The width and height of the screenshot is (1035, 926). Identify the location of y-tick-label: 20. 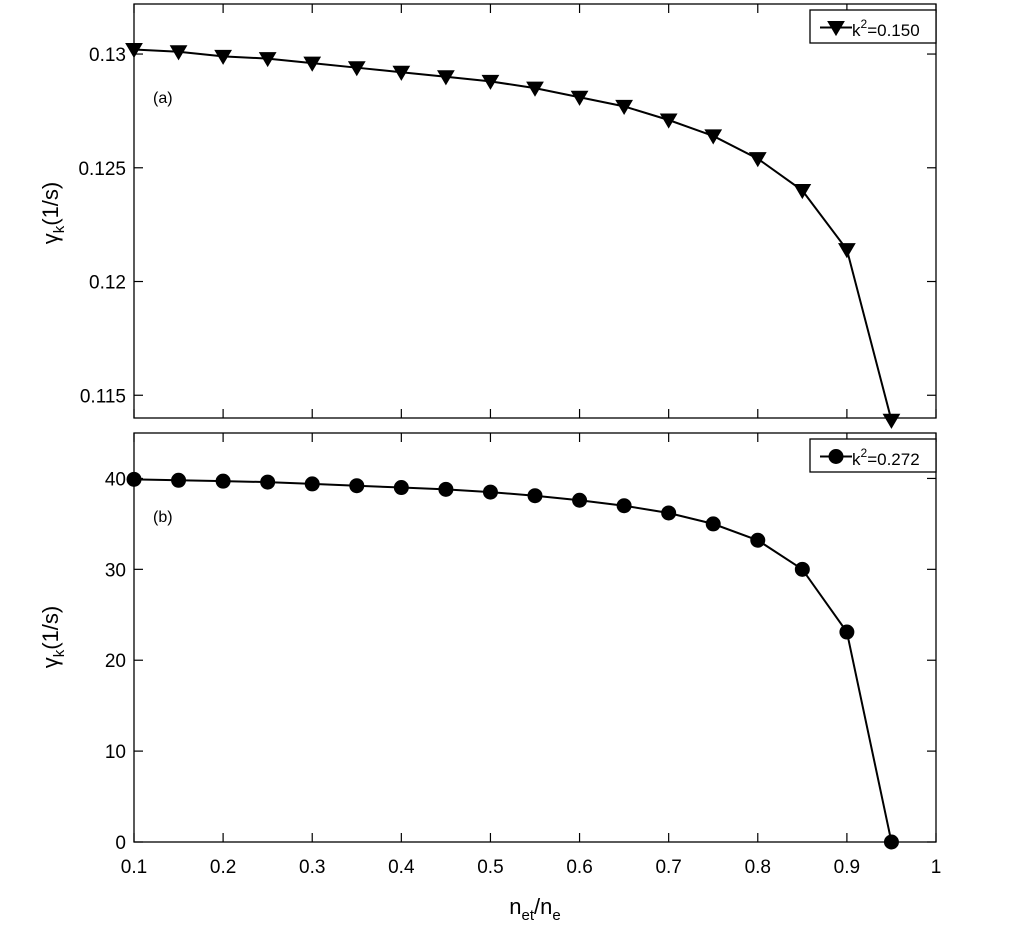
(115, 661).